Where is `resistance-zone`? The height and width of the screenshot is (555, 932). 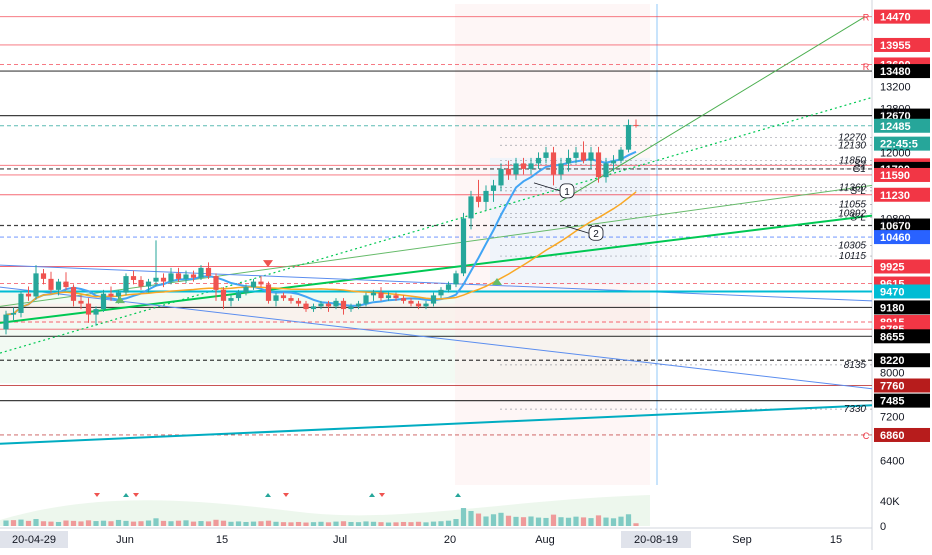
resistance-zone is located at coordinates (325, 313).